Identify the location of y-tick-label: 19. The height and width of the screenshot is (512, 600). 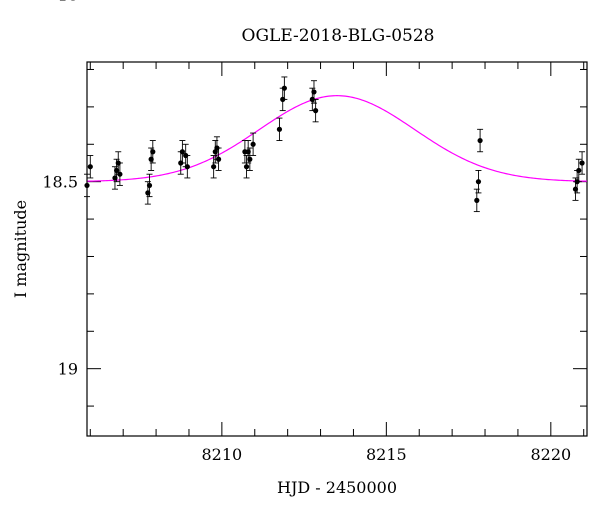
(68, 369).